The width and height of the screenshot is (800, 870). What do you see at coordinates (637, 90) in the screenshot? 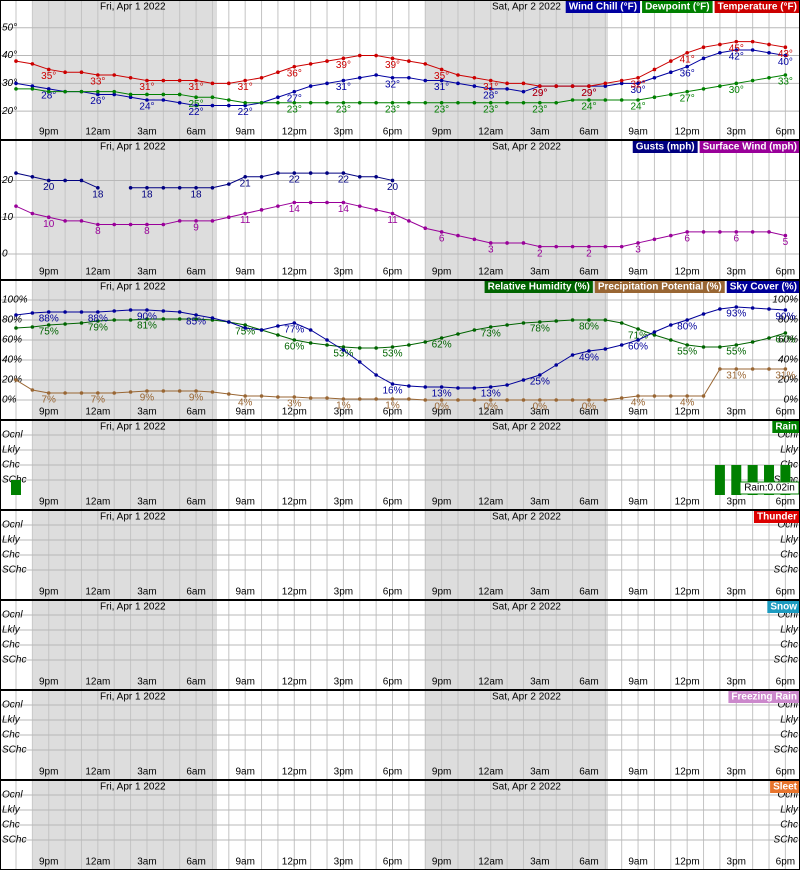
I see `data-label: 30°` at bounding box center [637, 90].